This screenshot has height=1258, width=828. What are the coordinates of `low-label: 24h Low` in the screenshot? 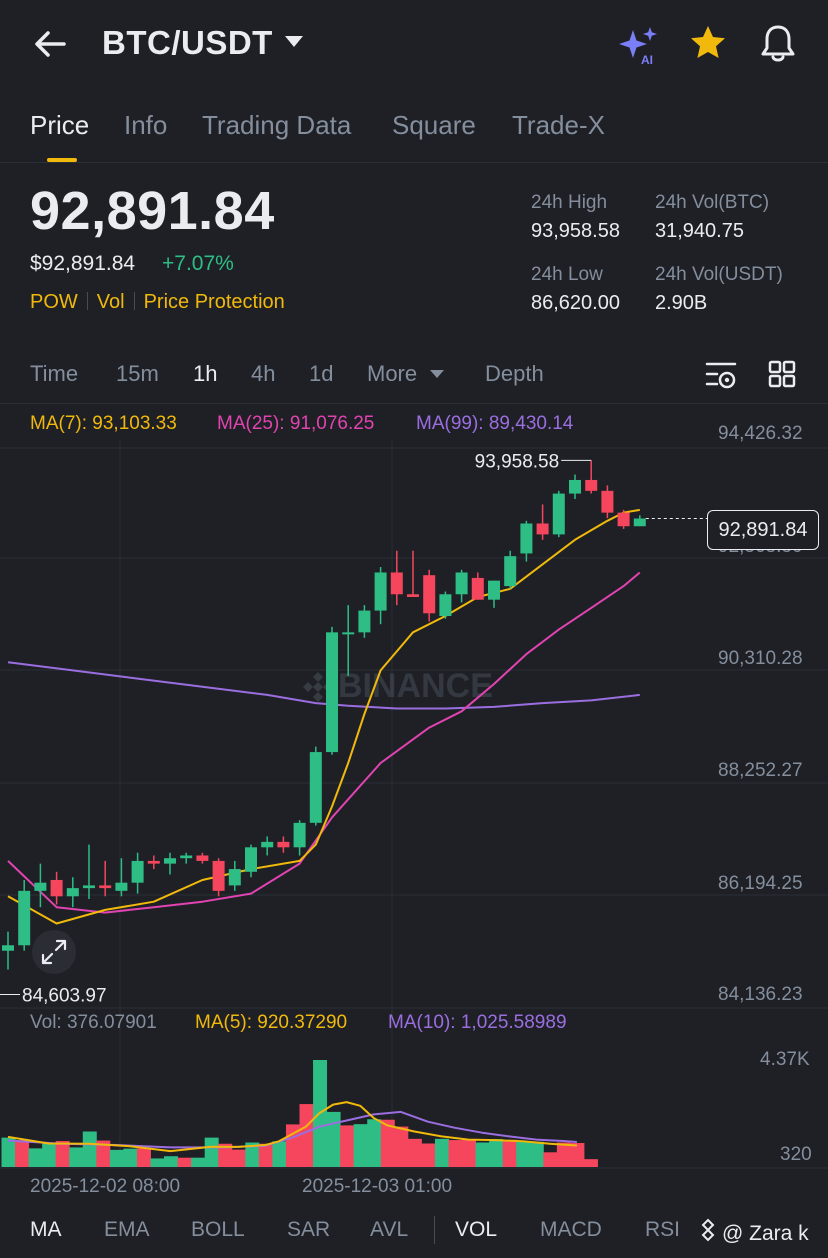 It's located at (567, 274).